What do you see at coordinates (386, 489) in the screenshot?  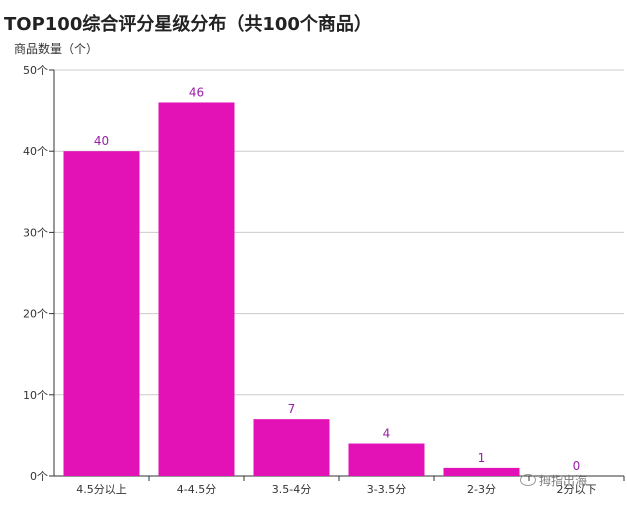 I see `x-tick-label: 3-3.5分` at bounding box center [386, 489].